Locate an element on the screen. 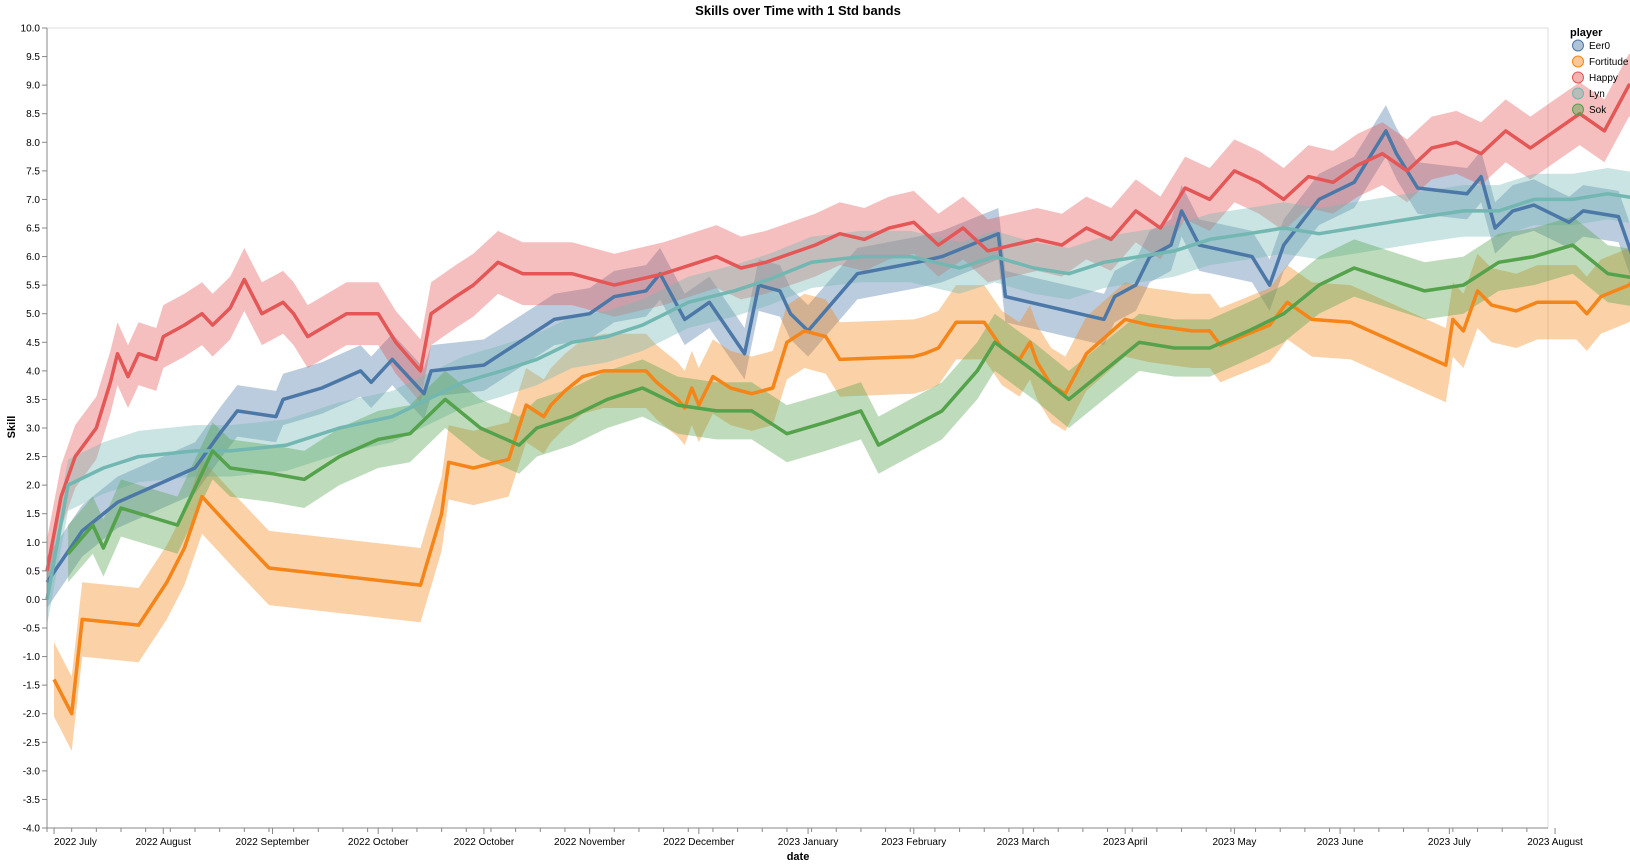 The width and height of the screenshot is (1630, 864). legend-label-sok: Sok is located at coordinates (1598, 110).